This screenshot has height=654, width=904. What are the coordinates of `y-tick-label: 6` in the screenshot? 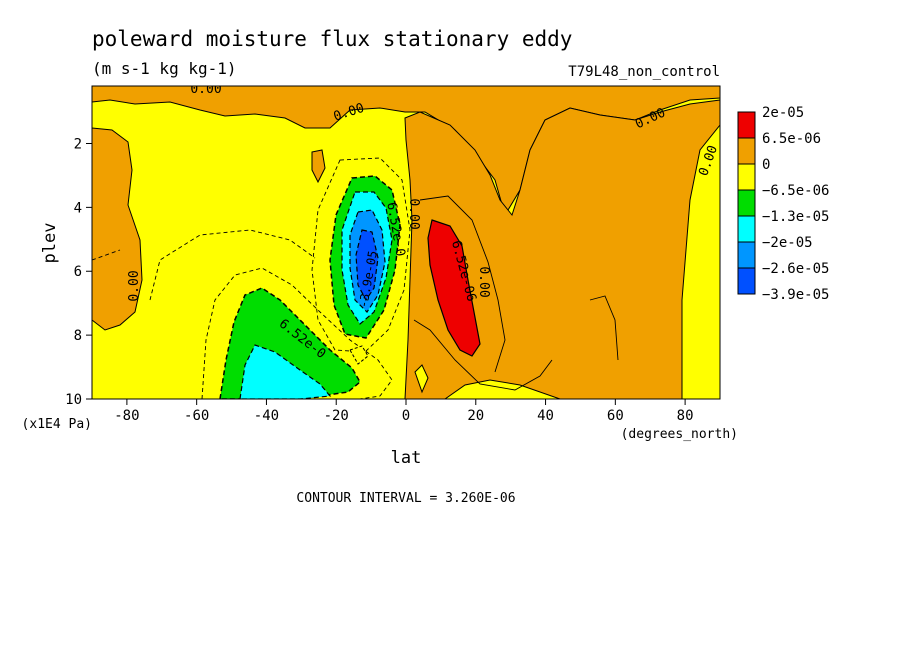 It's located at (78, 272).